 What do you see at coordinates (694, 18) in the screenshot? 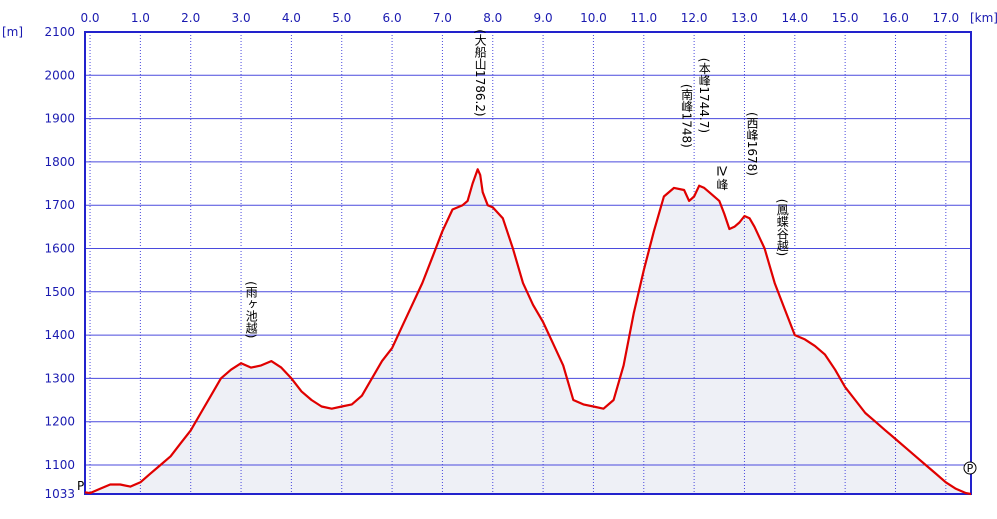
I see `x-tick-label-12: 12.0` at bounding box center [694, 18].